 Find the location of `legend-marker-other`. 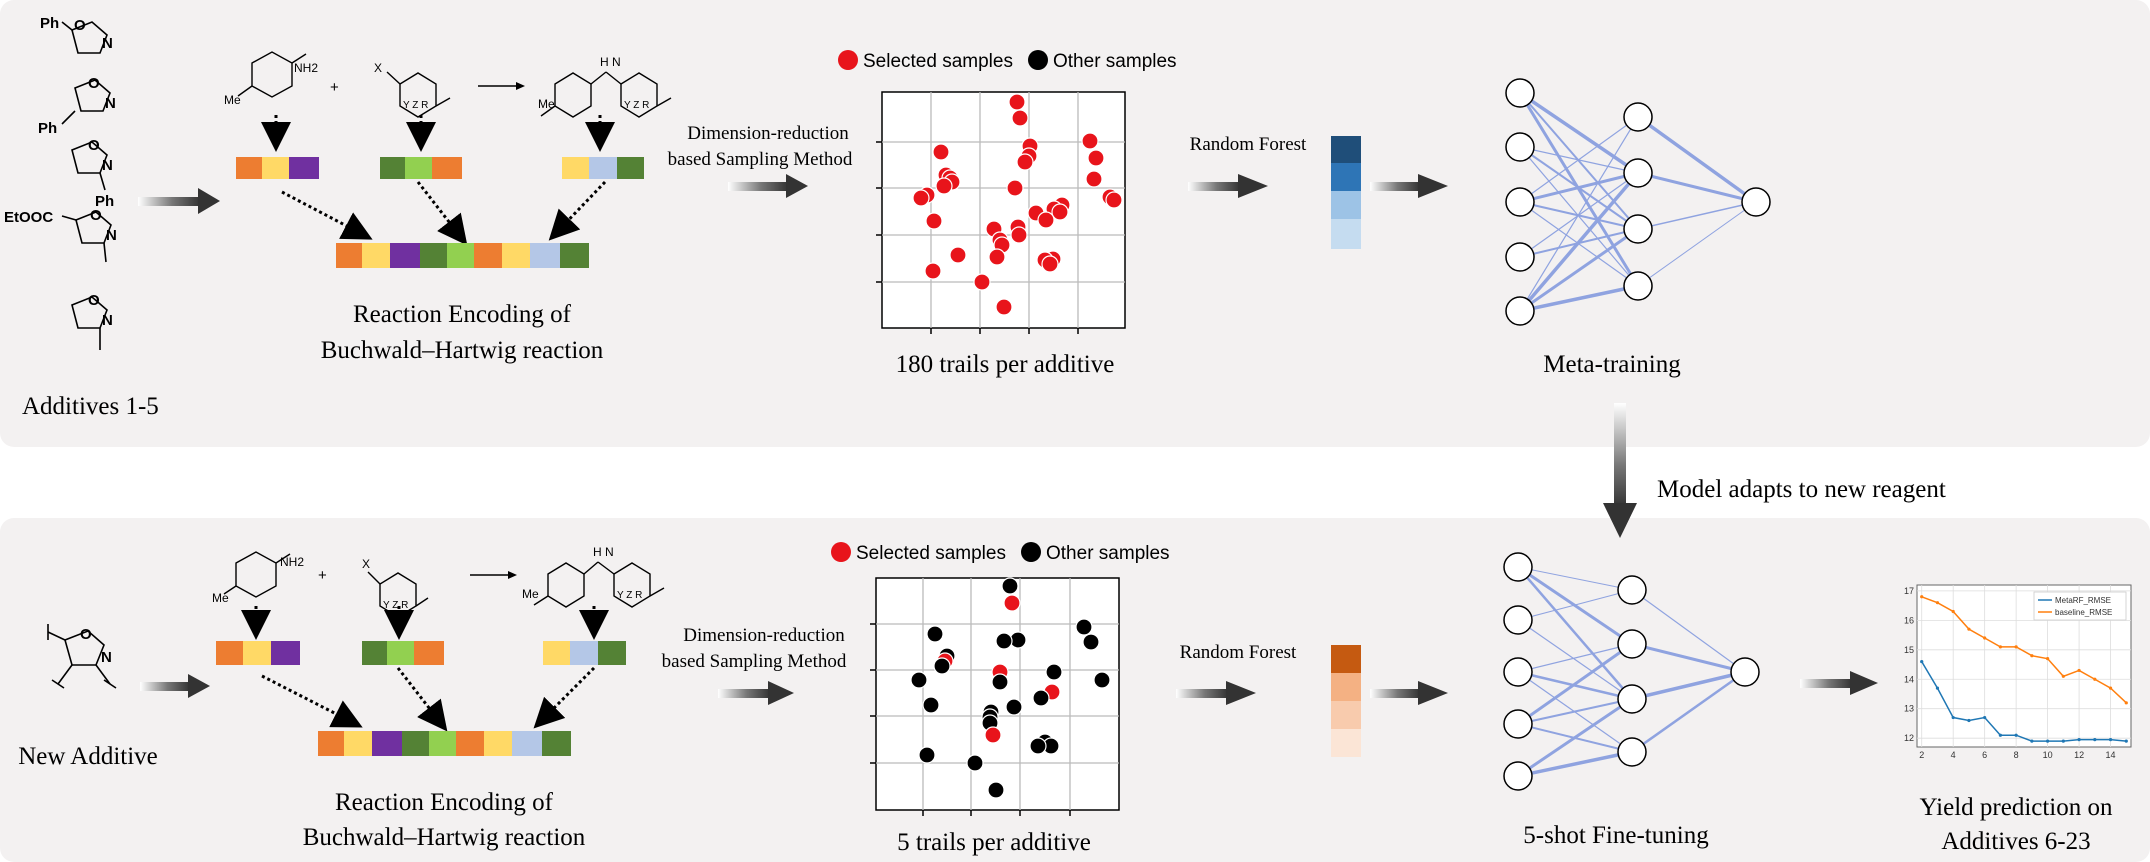

legend-marker-other is located at coordinates (1031, 552).